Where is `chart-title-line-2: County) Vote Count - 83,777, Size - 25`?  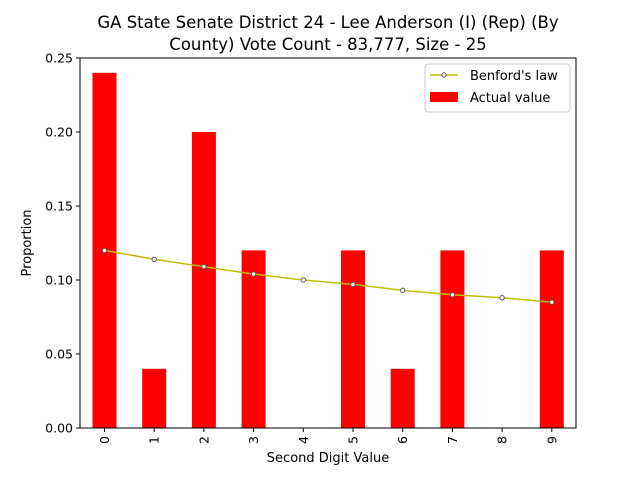
chart-title-line-2: County) Vote Count - 83,777, Size - 25 is located at coordinates (327, 44).